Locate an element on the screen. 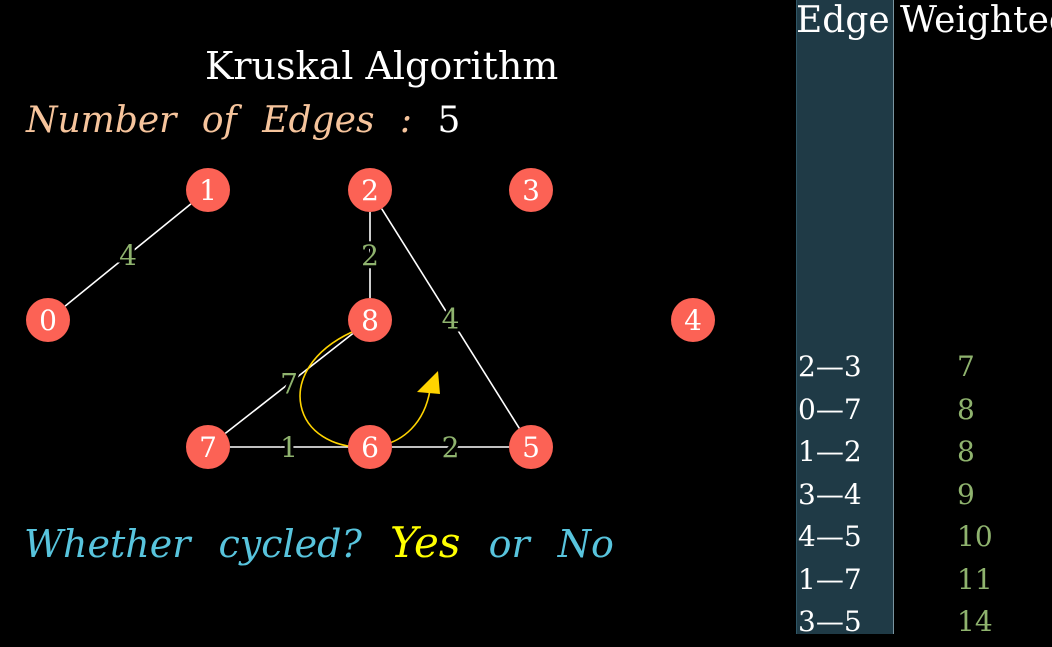 Image resolution: width=1052 pixels, height=647 pixels. row-edge: 1—7 is located at coordinates (830, 579).